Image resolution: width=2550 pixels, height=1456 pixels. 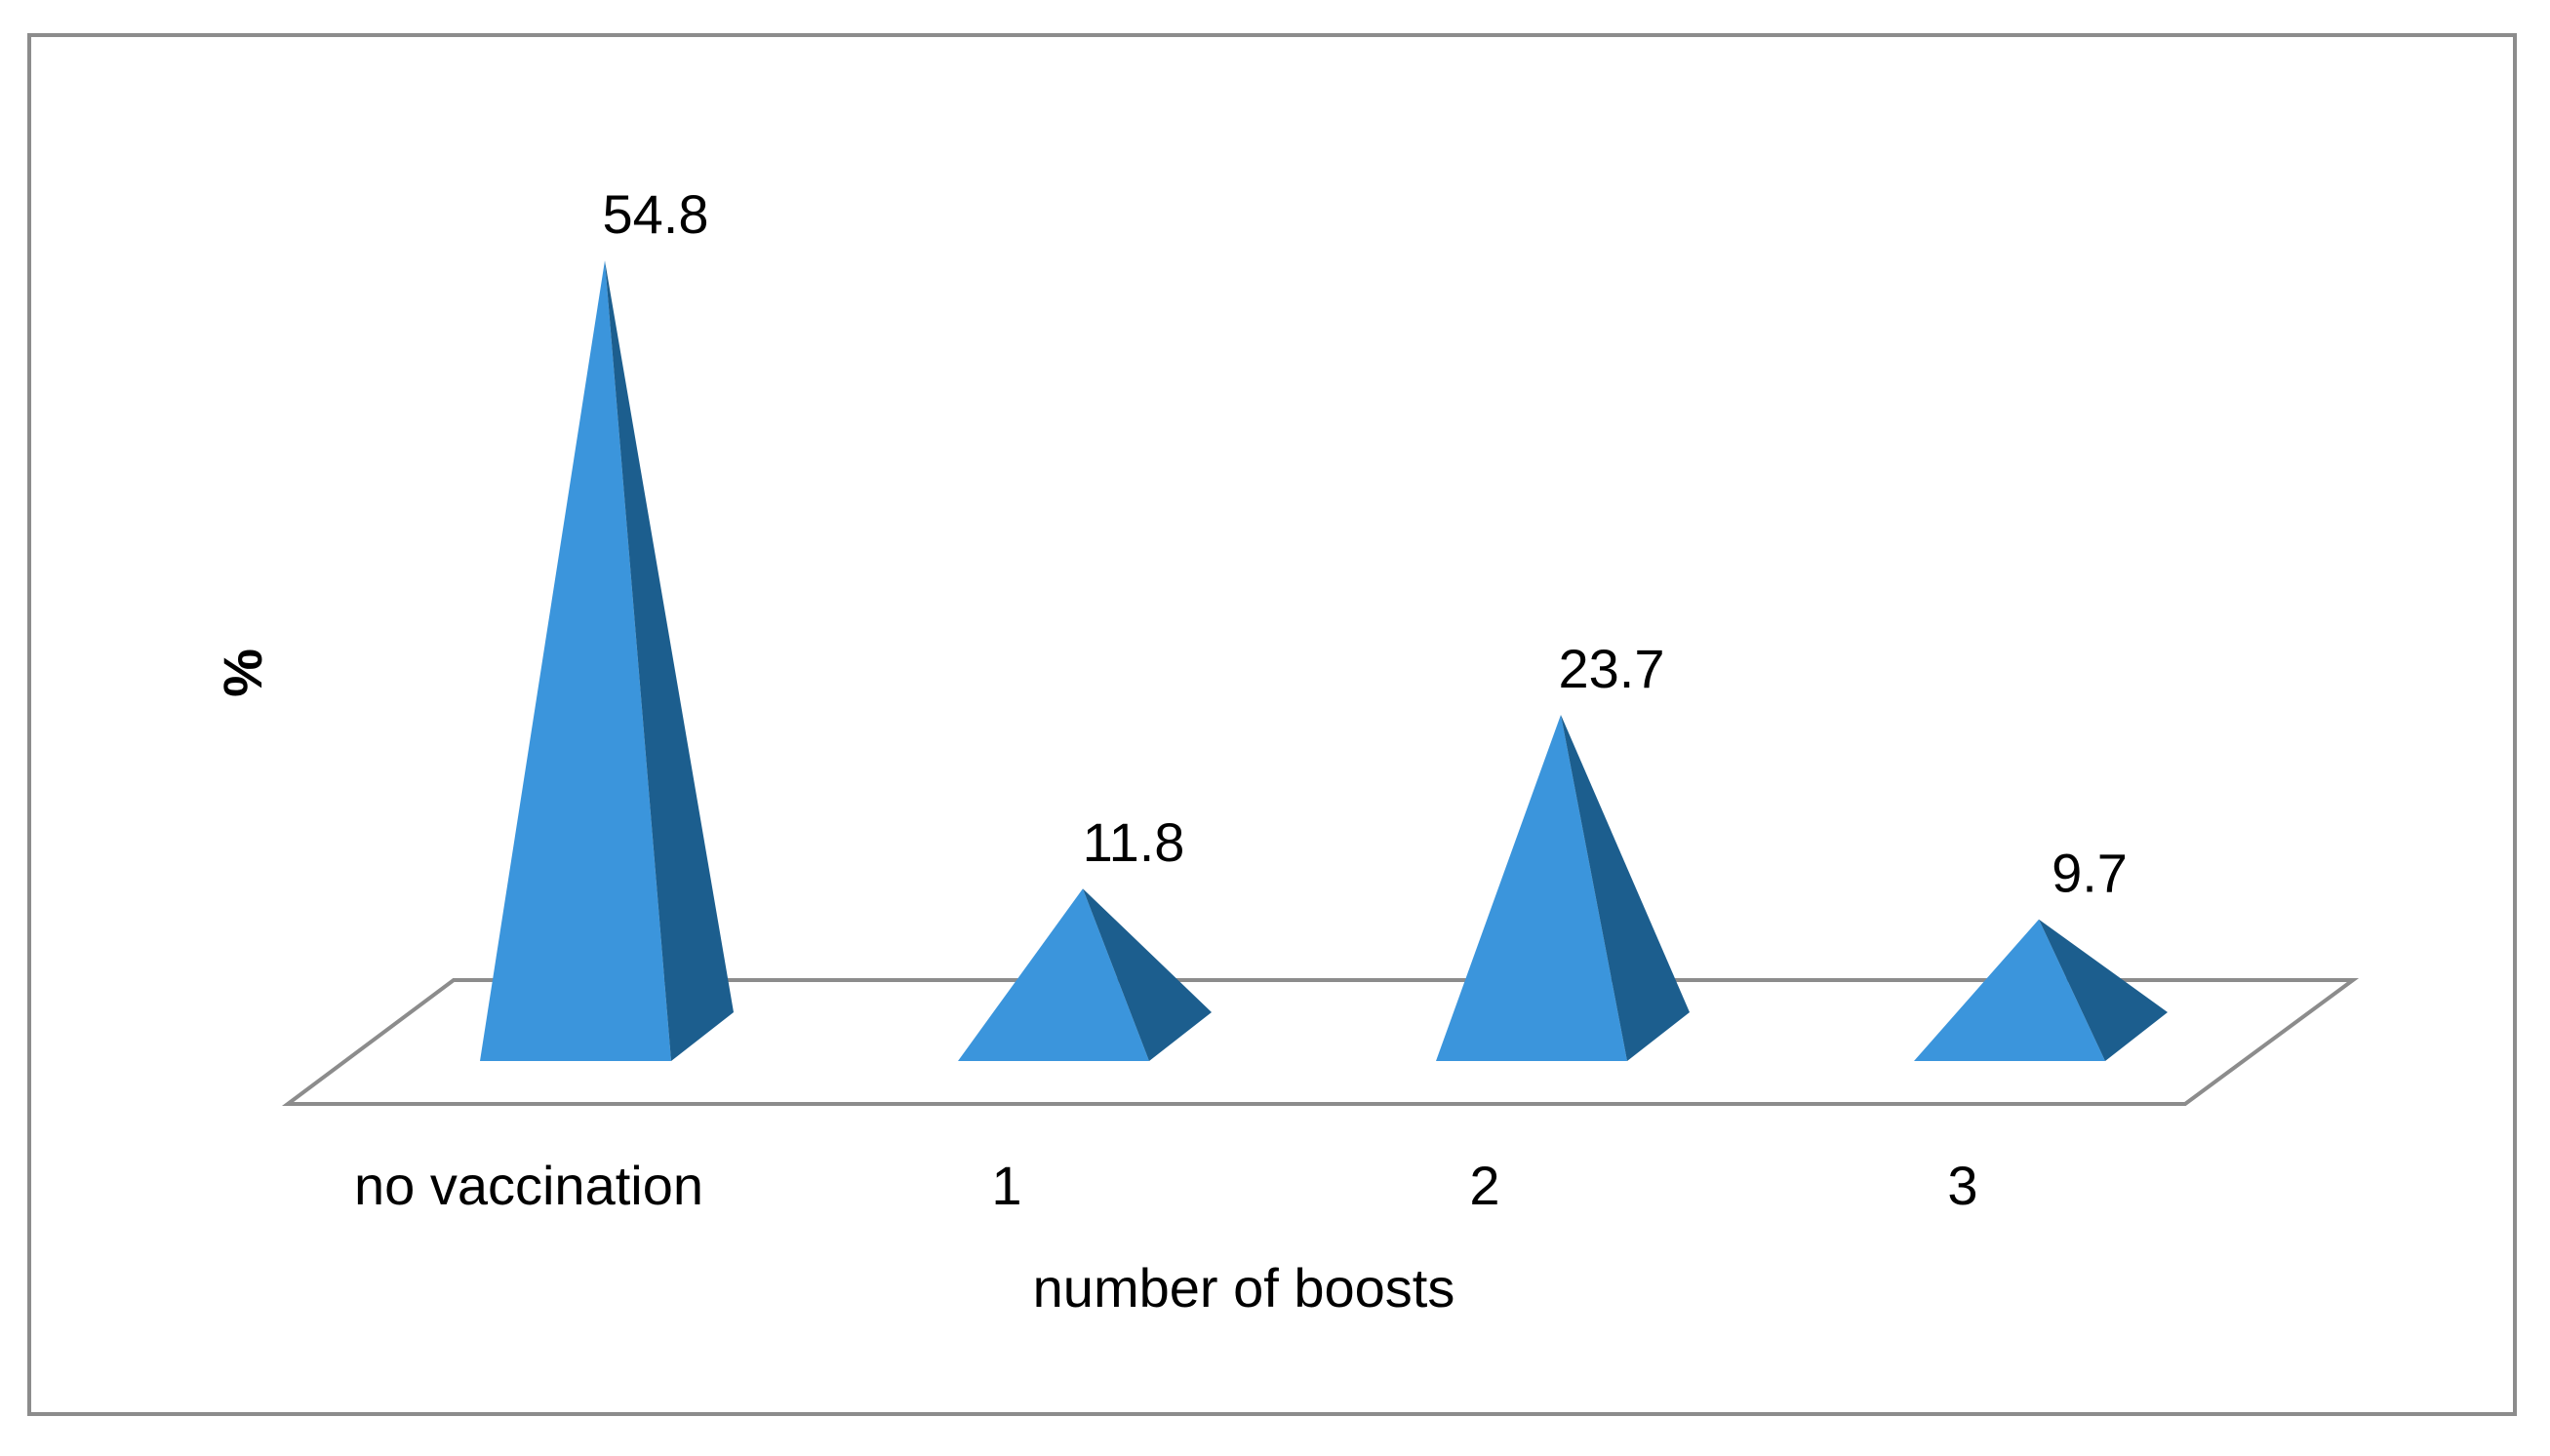 I want to click on x-axis-label: number of boosts, so click(x=1244, y=1287).